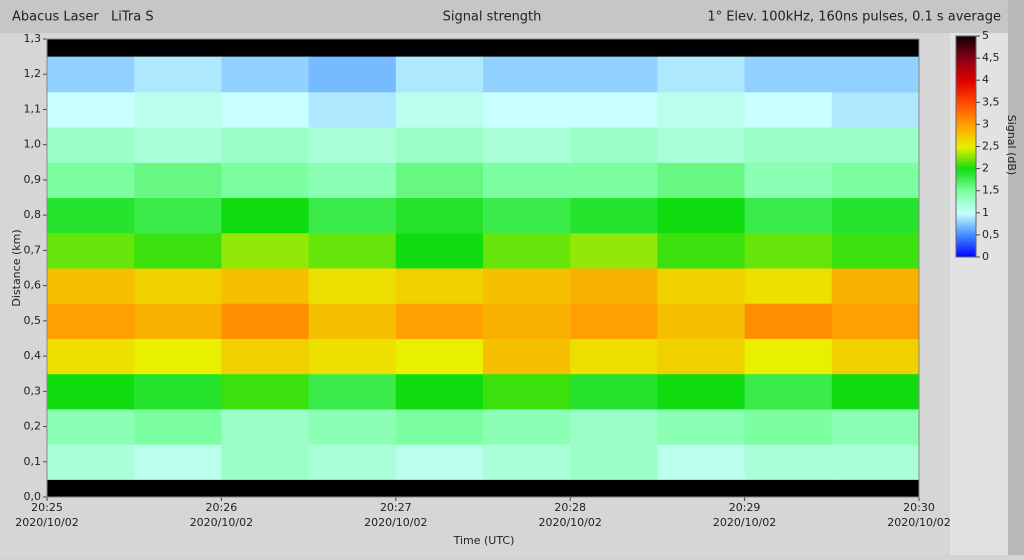 This screenshot has height=559, width=1024. Describe the element at coordinates (991, 57) in the screenshot. I see `colorbar-tick-label: 4,5` at that location.